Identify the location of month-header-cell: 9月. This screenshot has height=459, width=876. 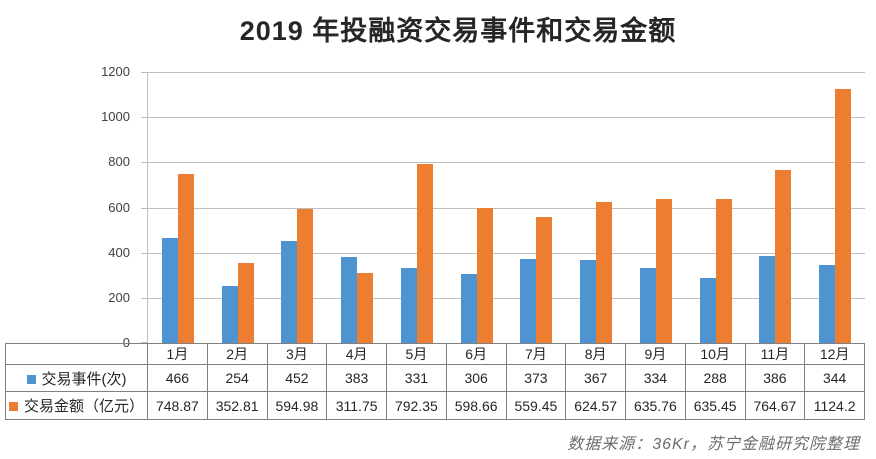
(655, 354).